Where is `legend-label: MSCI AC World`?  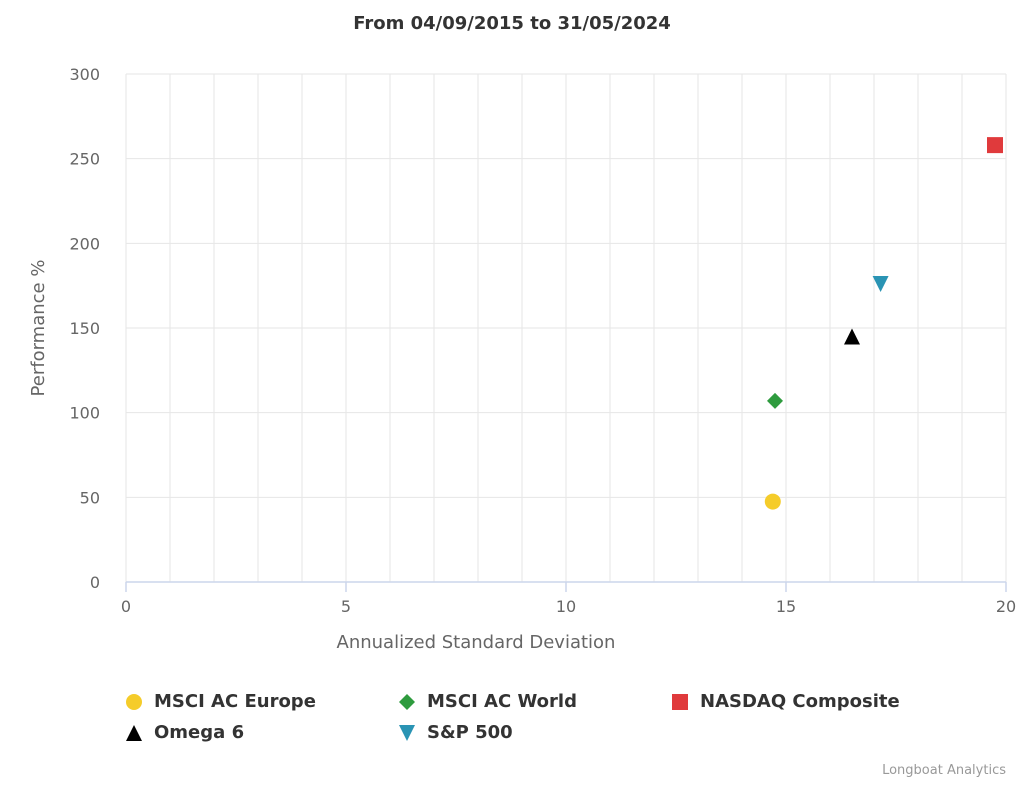
legend-label: MSCI AC World is located at coordinates (502, 701).